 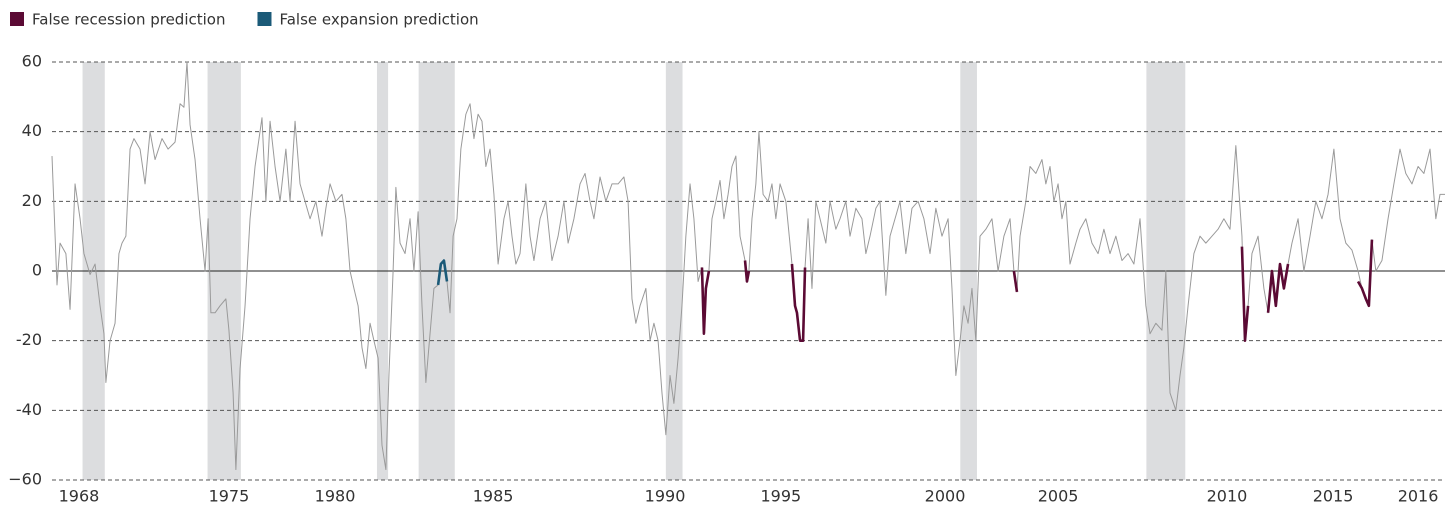 I want to click on y-tick-label: 20, so click(x=32, y=200).